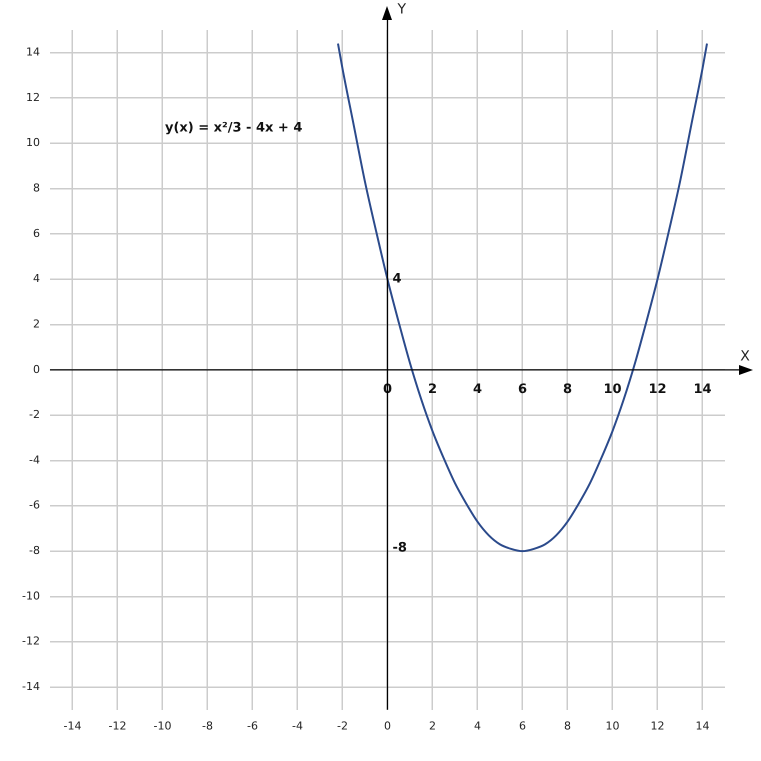 This screenshot has height=761, width=761. I want to click on x2-tick-label: 12, so click(657, 390).